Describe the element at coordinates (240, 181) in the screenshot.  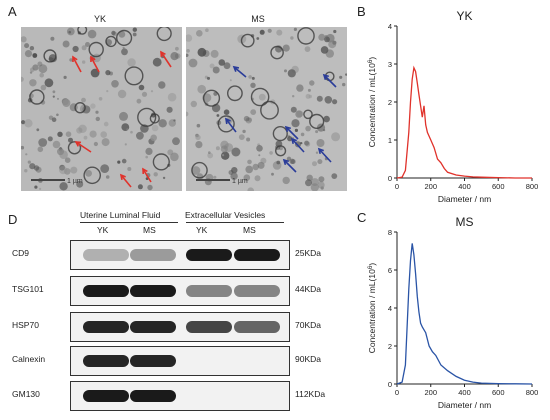
I see `scale-label-ms: 1 µm` at that location.